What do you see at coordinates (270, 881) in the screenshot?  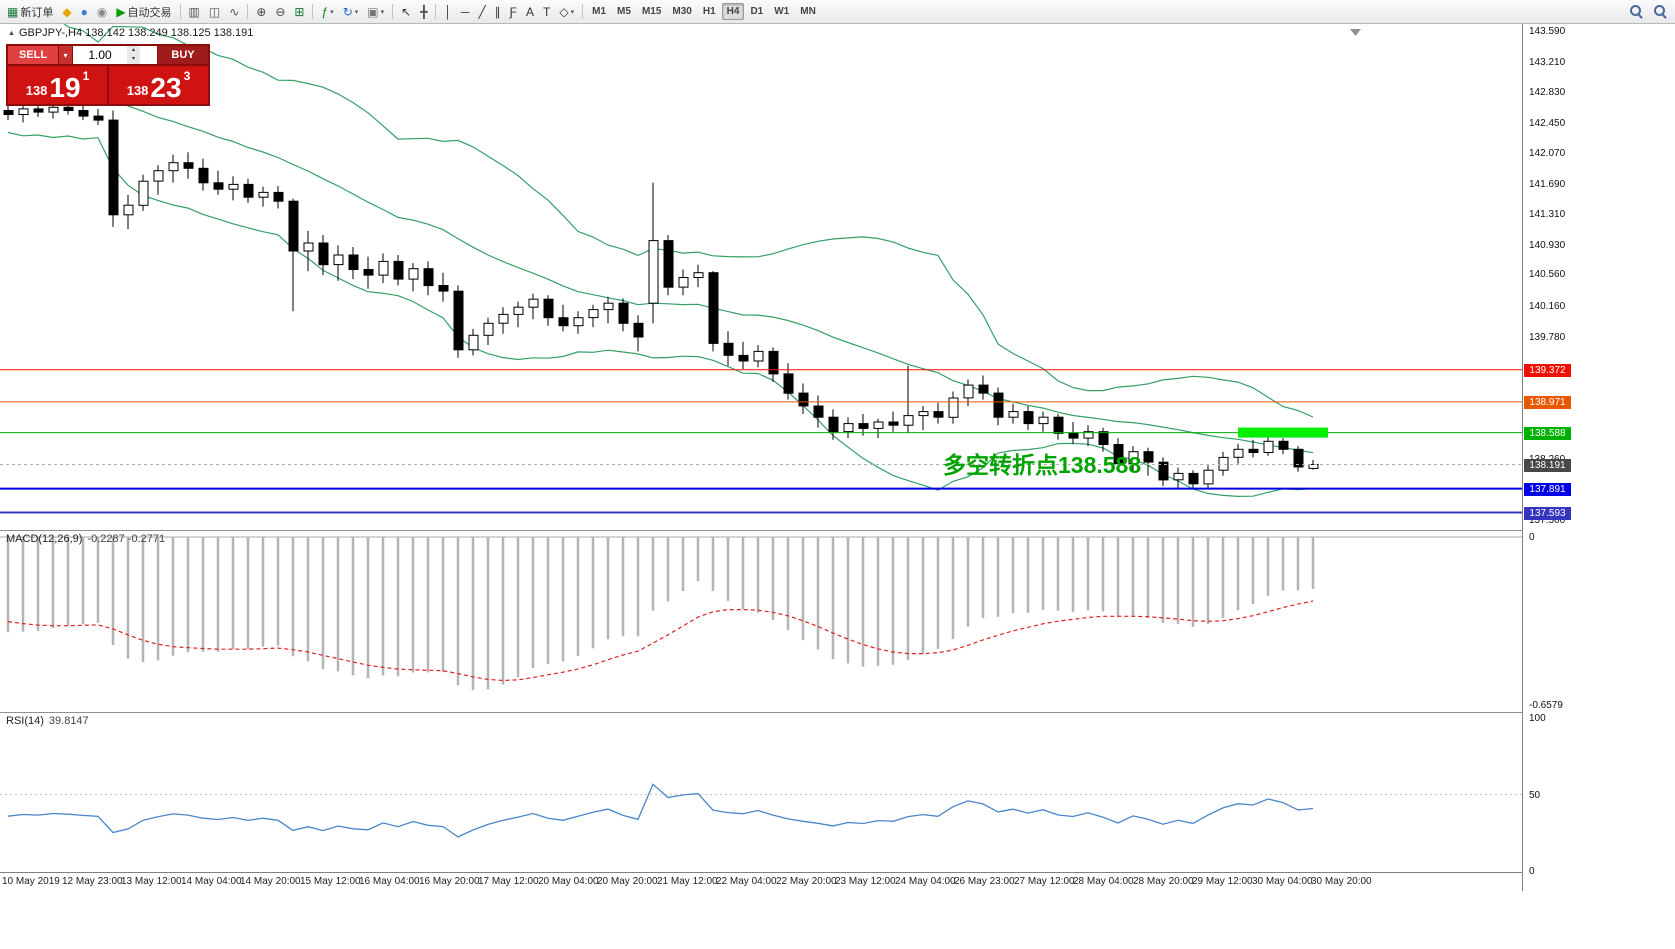 I see `time-axis-label: 14 May 20:00` at bounding box center [270, 881].